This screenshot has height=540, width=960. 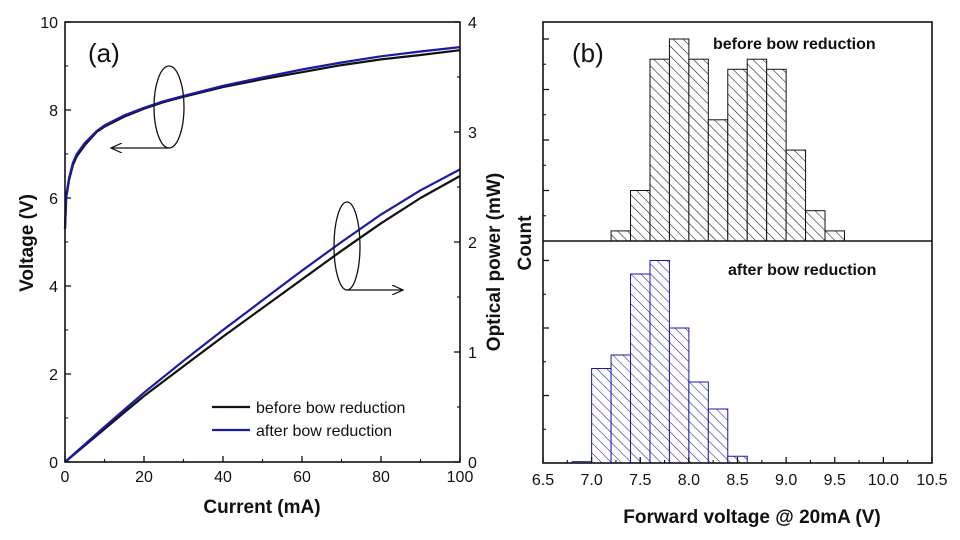 I want to click on panel-a-y-left-axis-label: Voltage (V), so click(x=27, y=243).